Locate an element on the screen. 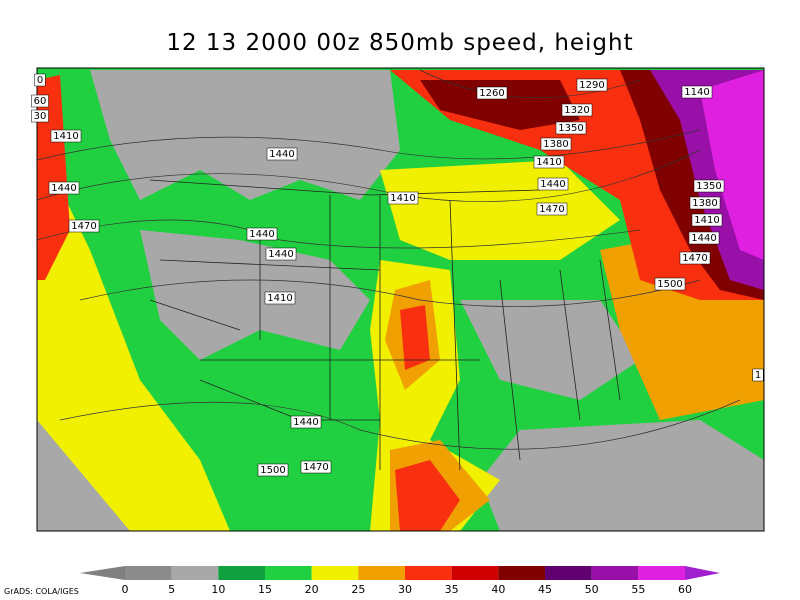 This screenshot has width=800, height=600. colorbar-tick-label: 25 is located at coordinates (358, 589).